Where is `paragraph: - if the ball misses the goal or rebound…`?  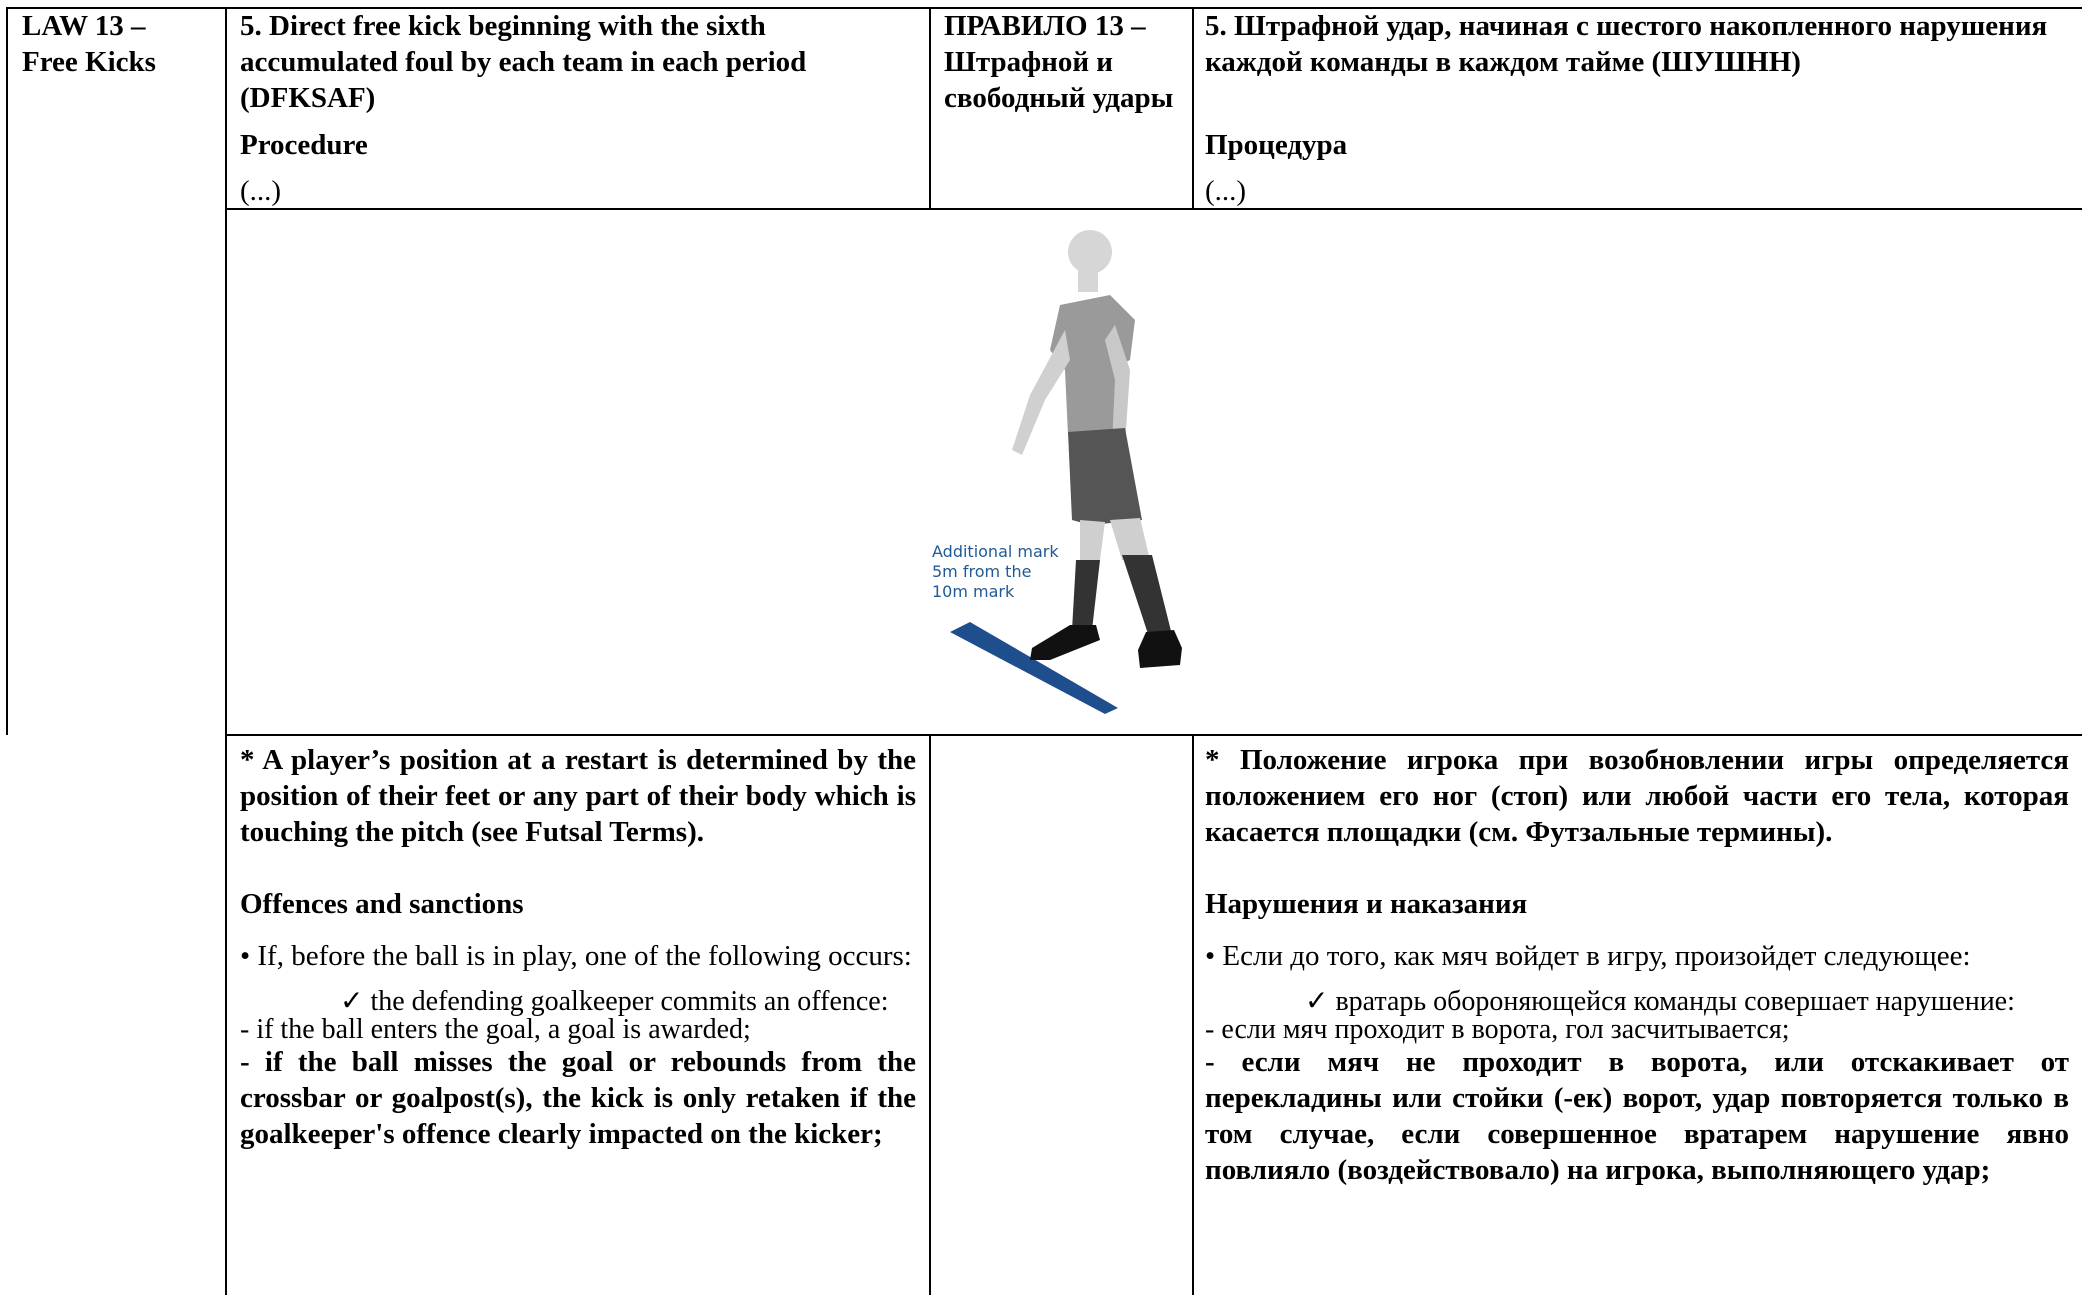 paragraph: - if the ball misses the goal or rebound… is located at coordinates (578, 1098).